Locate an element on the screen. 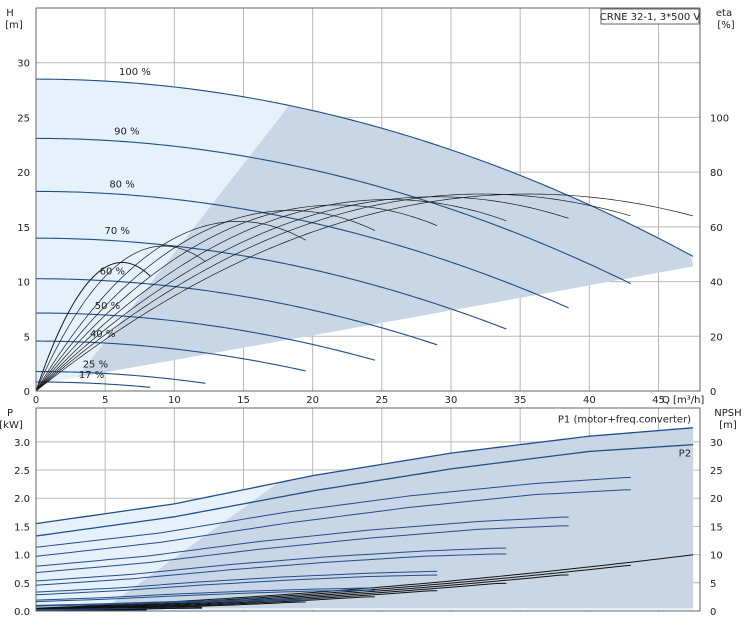 The width and height of the screenshot is (754, 630). p2-series-label: P2 is located at coordinates (685, 454).